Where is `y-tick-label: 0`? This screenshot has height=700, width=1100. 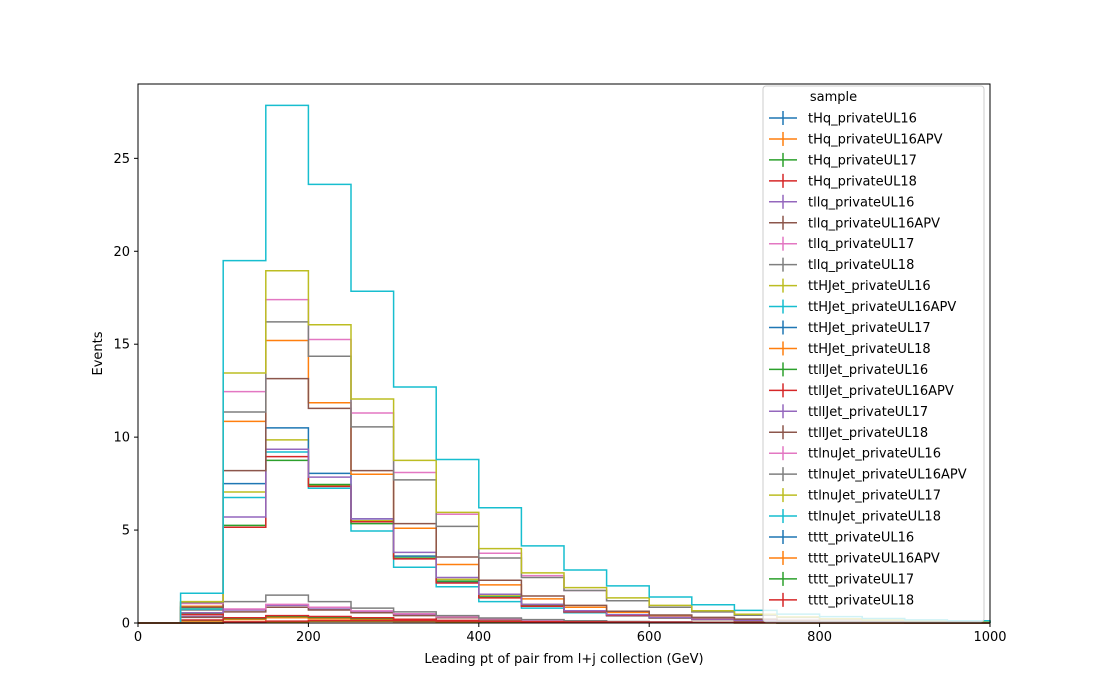 y-tick-label: 0 is located at coordinates (126, 624).